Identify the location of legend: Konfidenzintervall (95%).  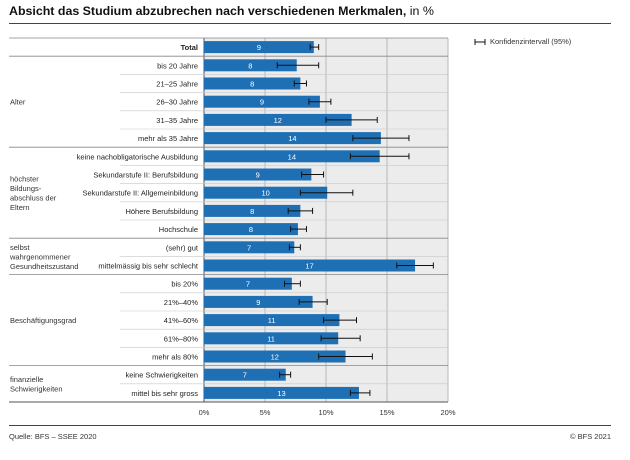
(522, 41).